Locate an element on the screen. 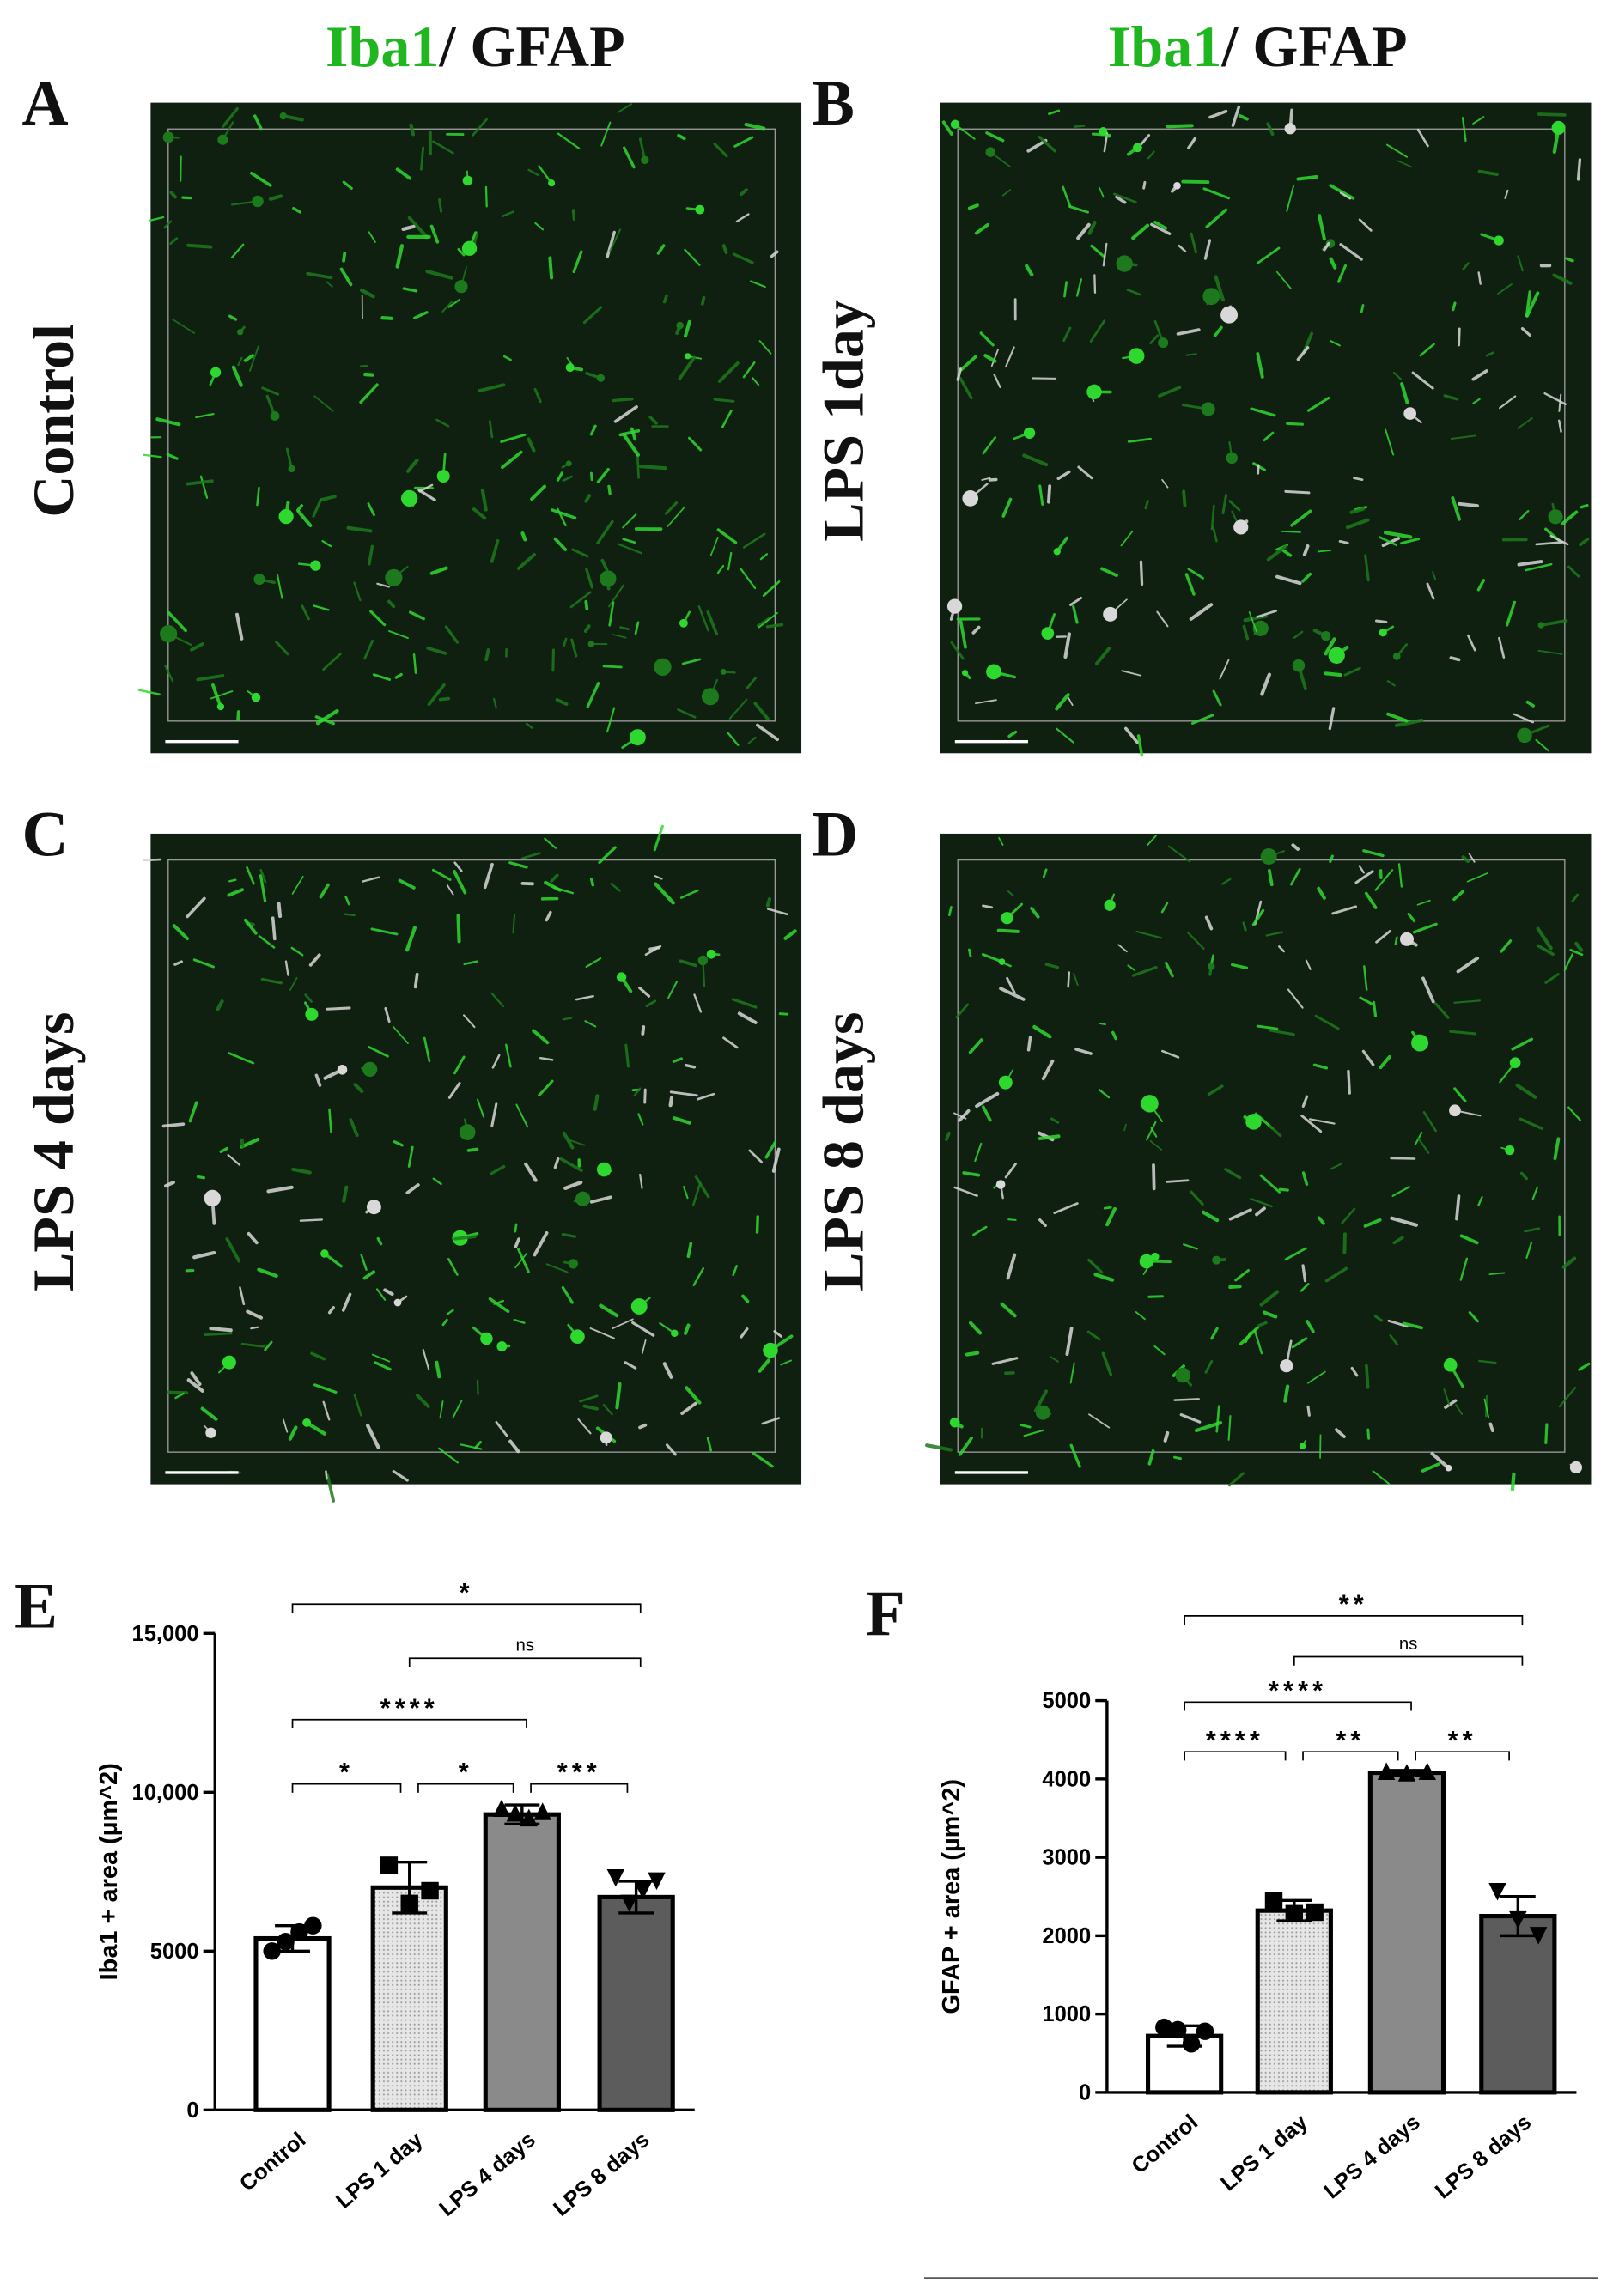  panel-letter: D is located at coordinates (835, 834).